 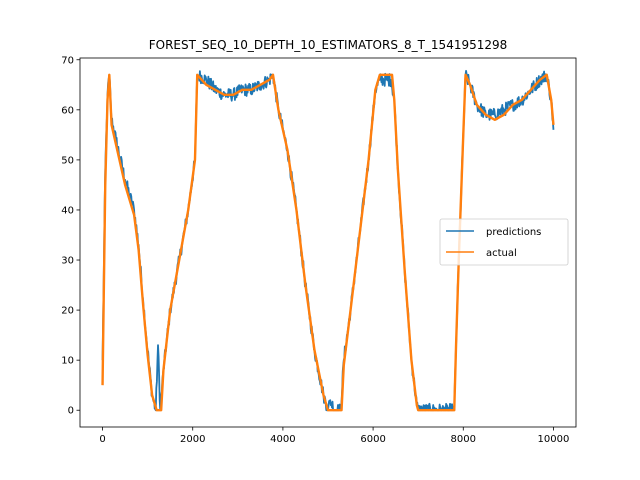 What do you see at coordinates (67, 160) in the screenshot?
I see `y-tick-label: 50` at bounding box center [67, 160].